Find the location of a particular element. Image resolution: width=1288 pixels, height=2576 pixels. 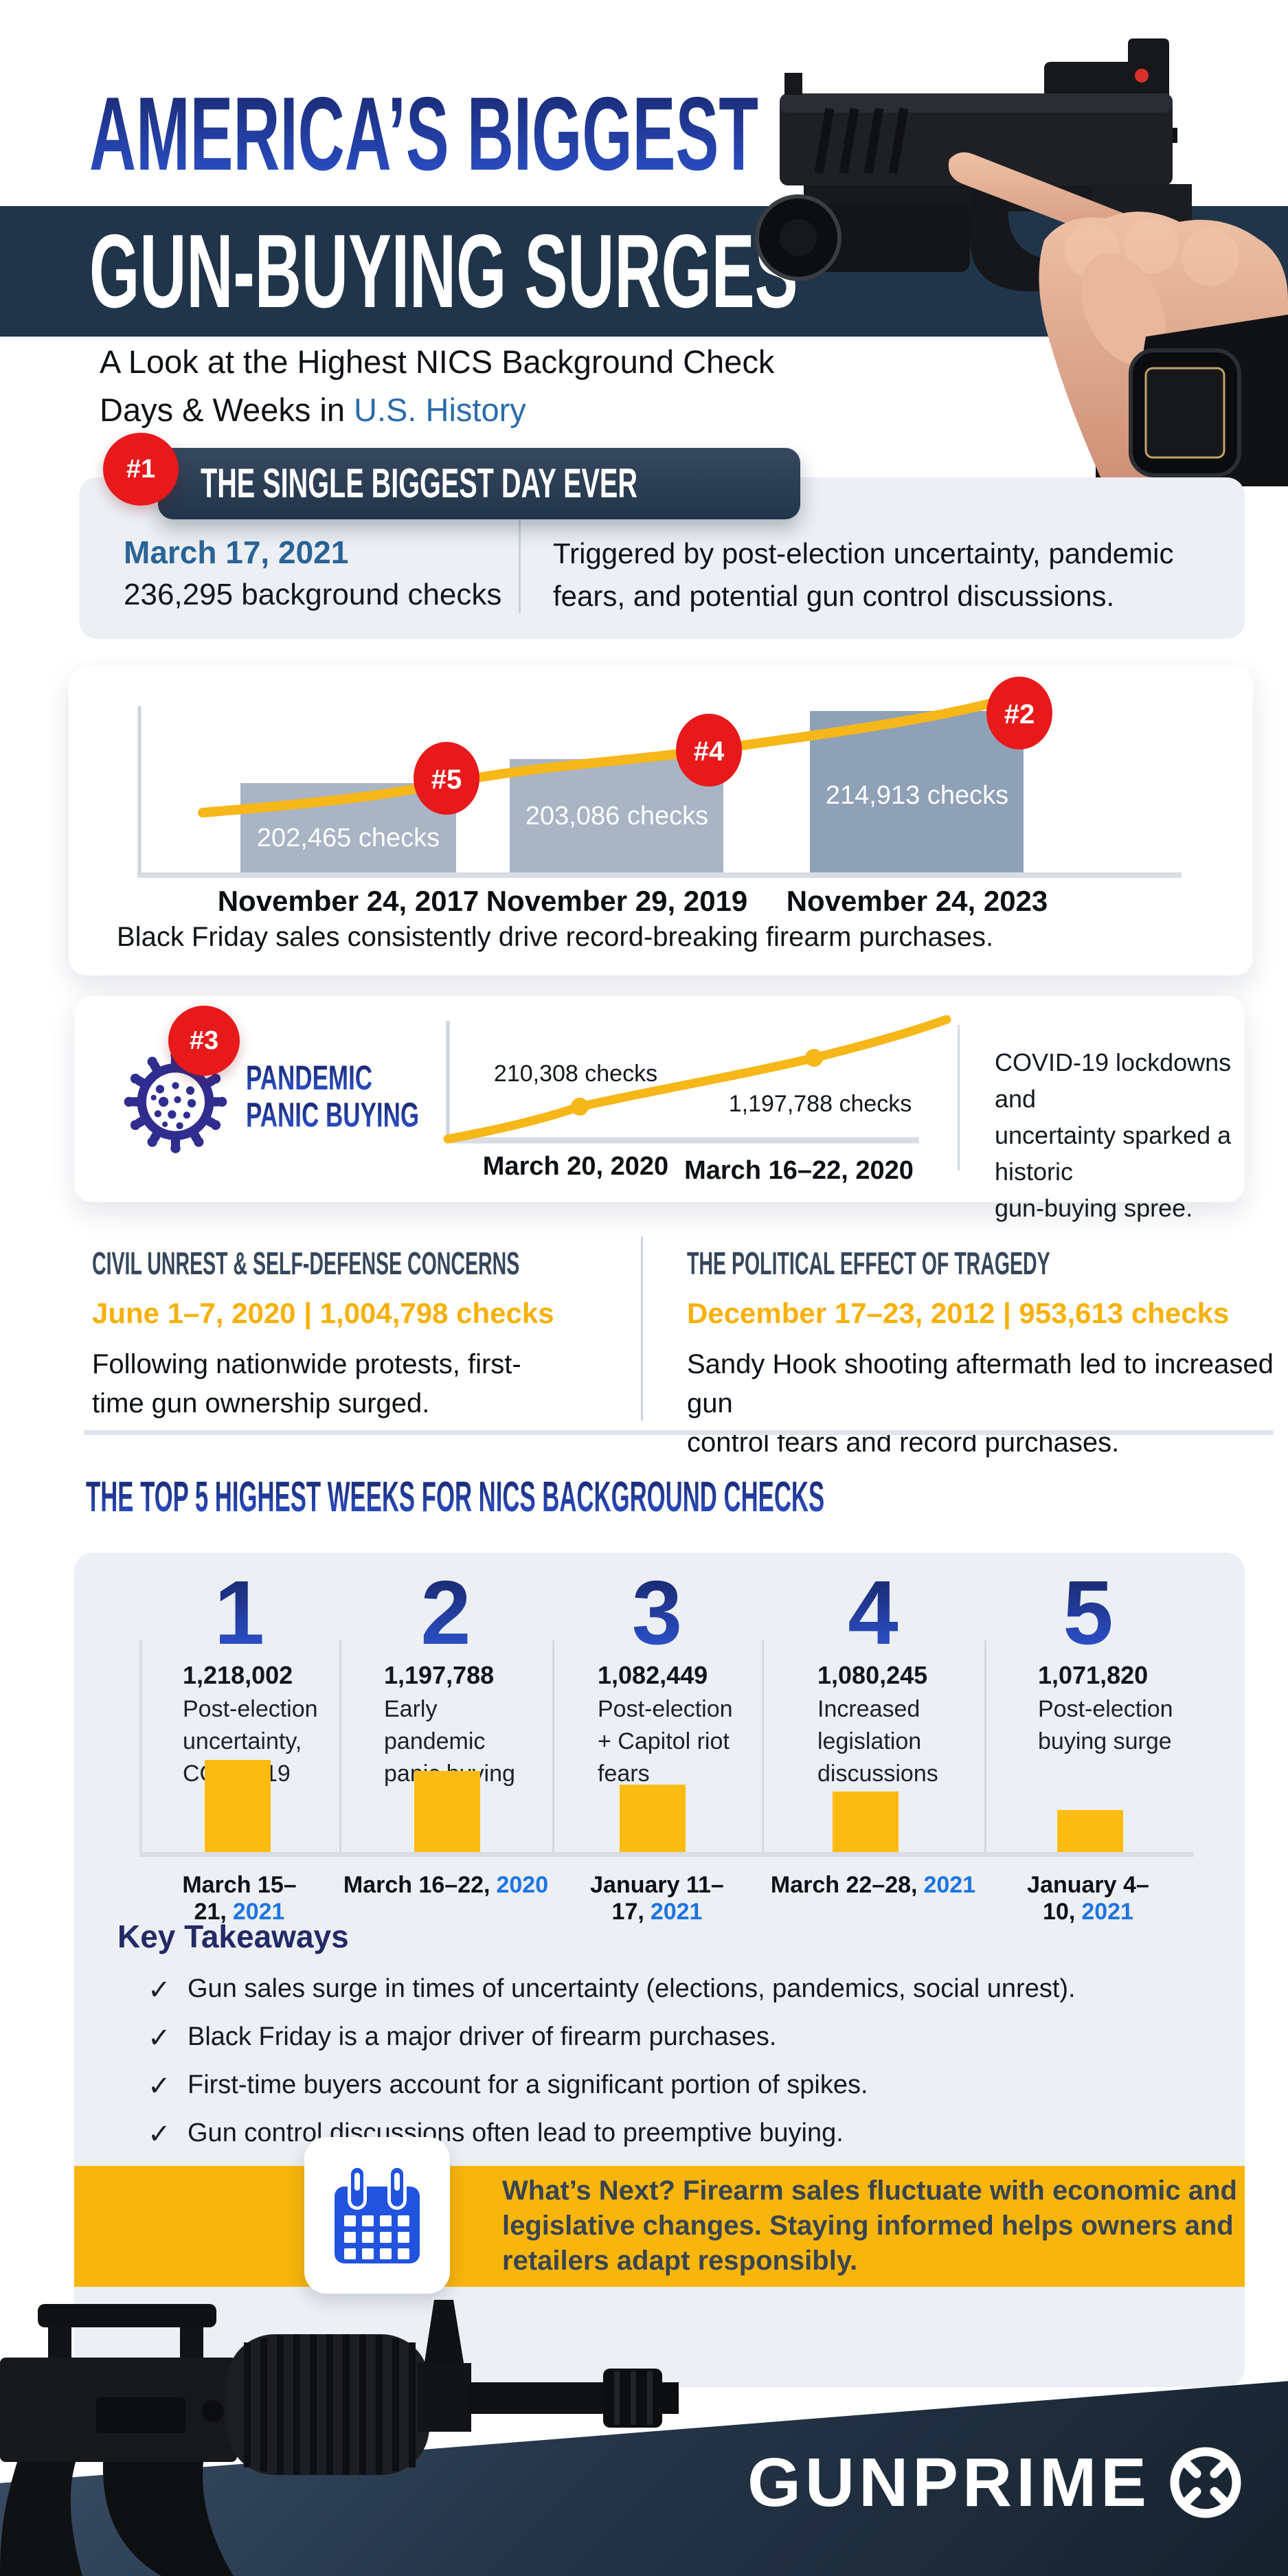

single-biggest-day-title: THE SINGLE BIGGEST DAY EVER is located at coordinates (419, 483).